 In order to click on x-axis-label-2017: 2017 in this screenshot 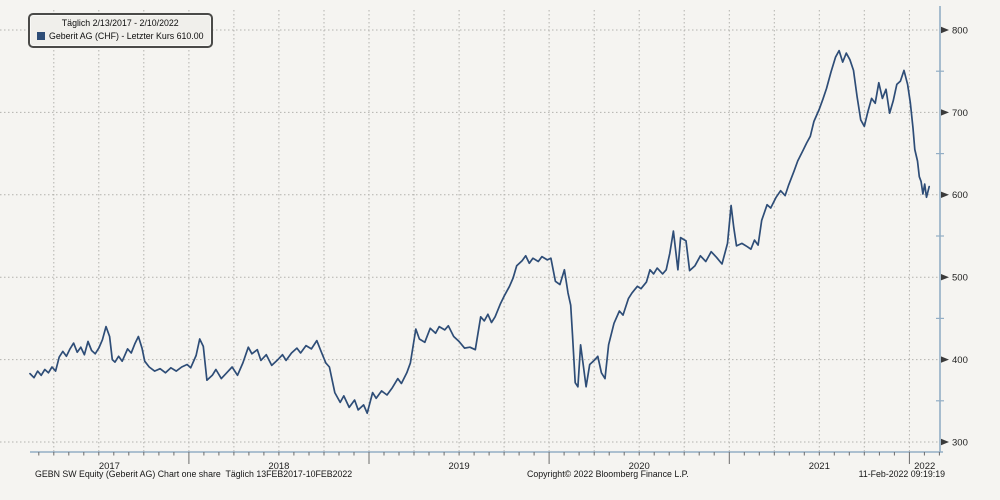, I will do `click(109, 466)`.